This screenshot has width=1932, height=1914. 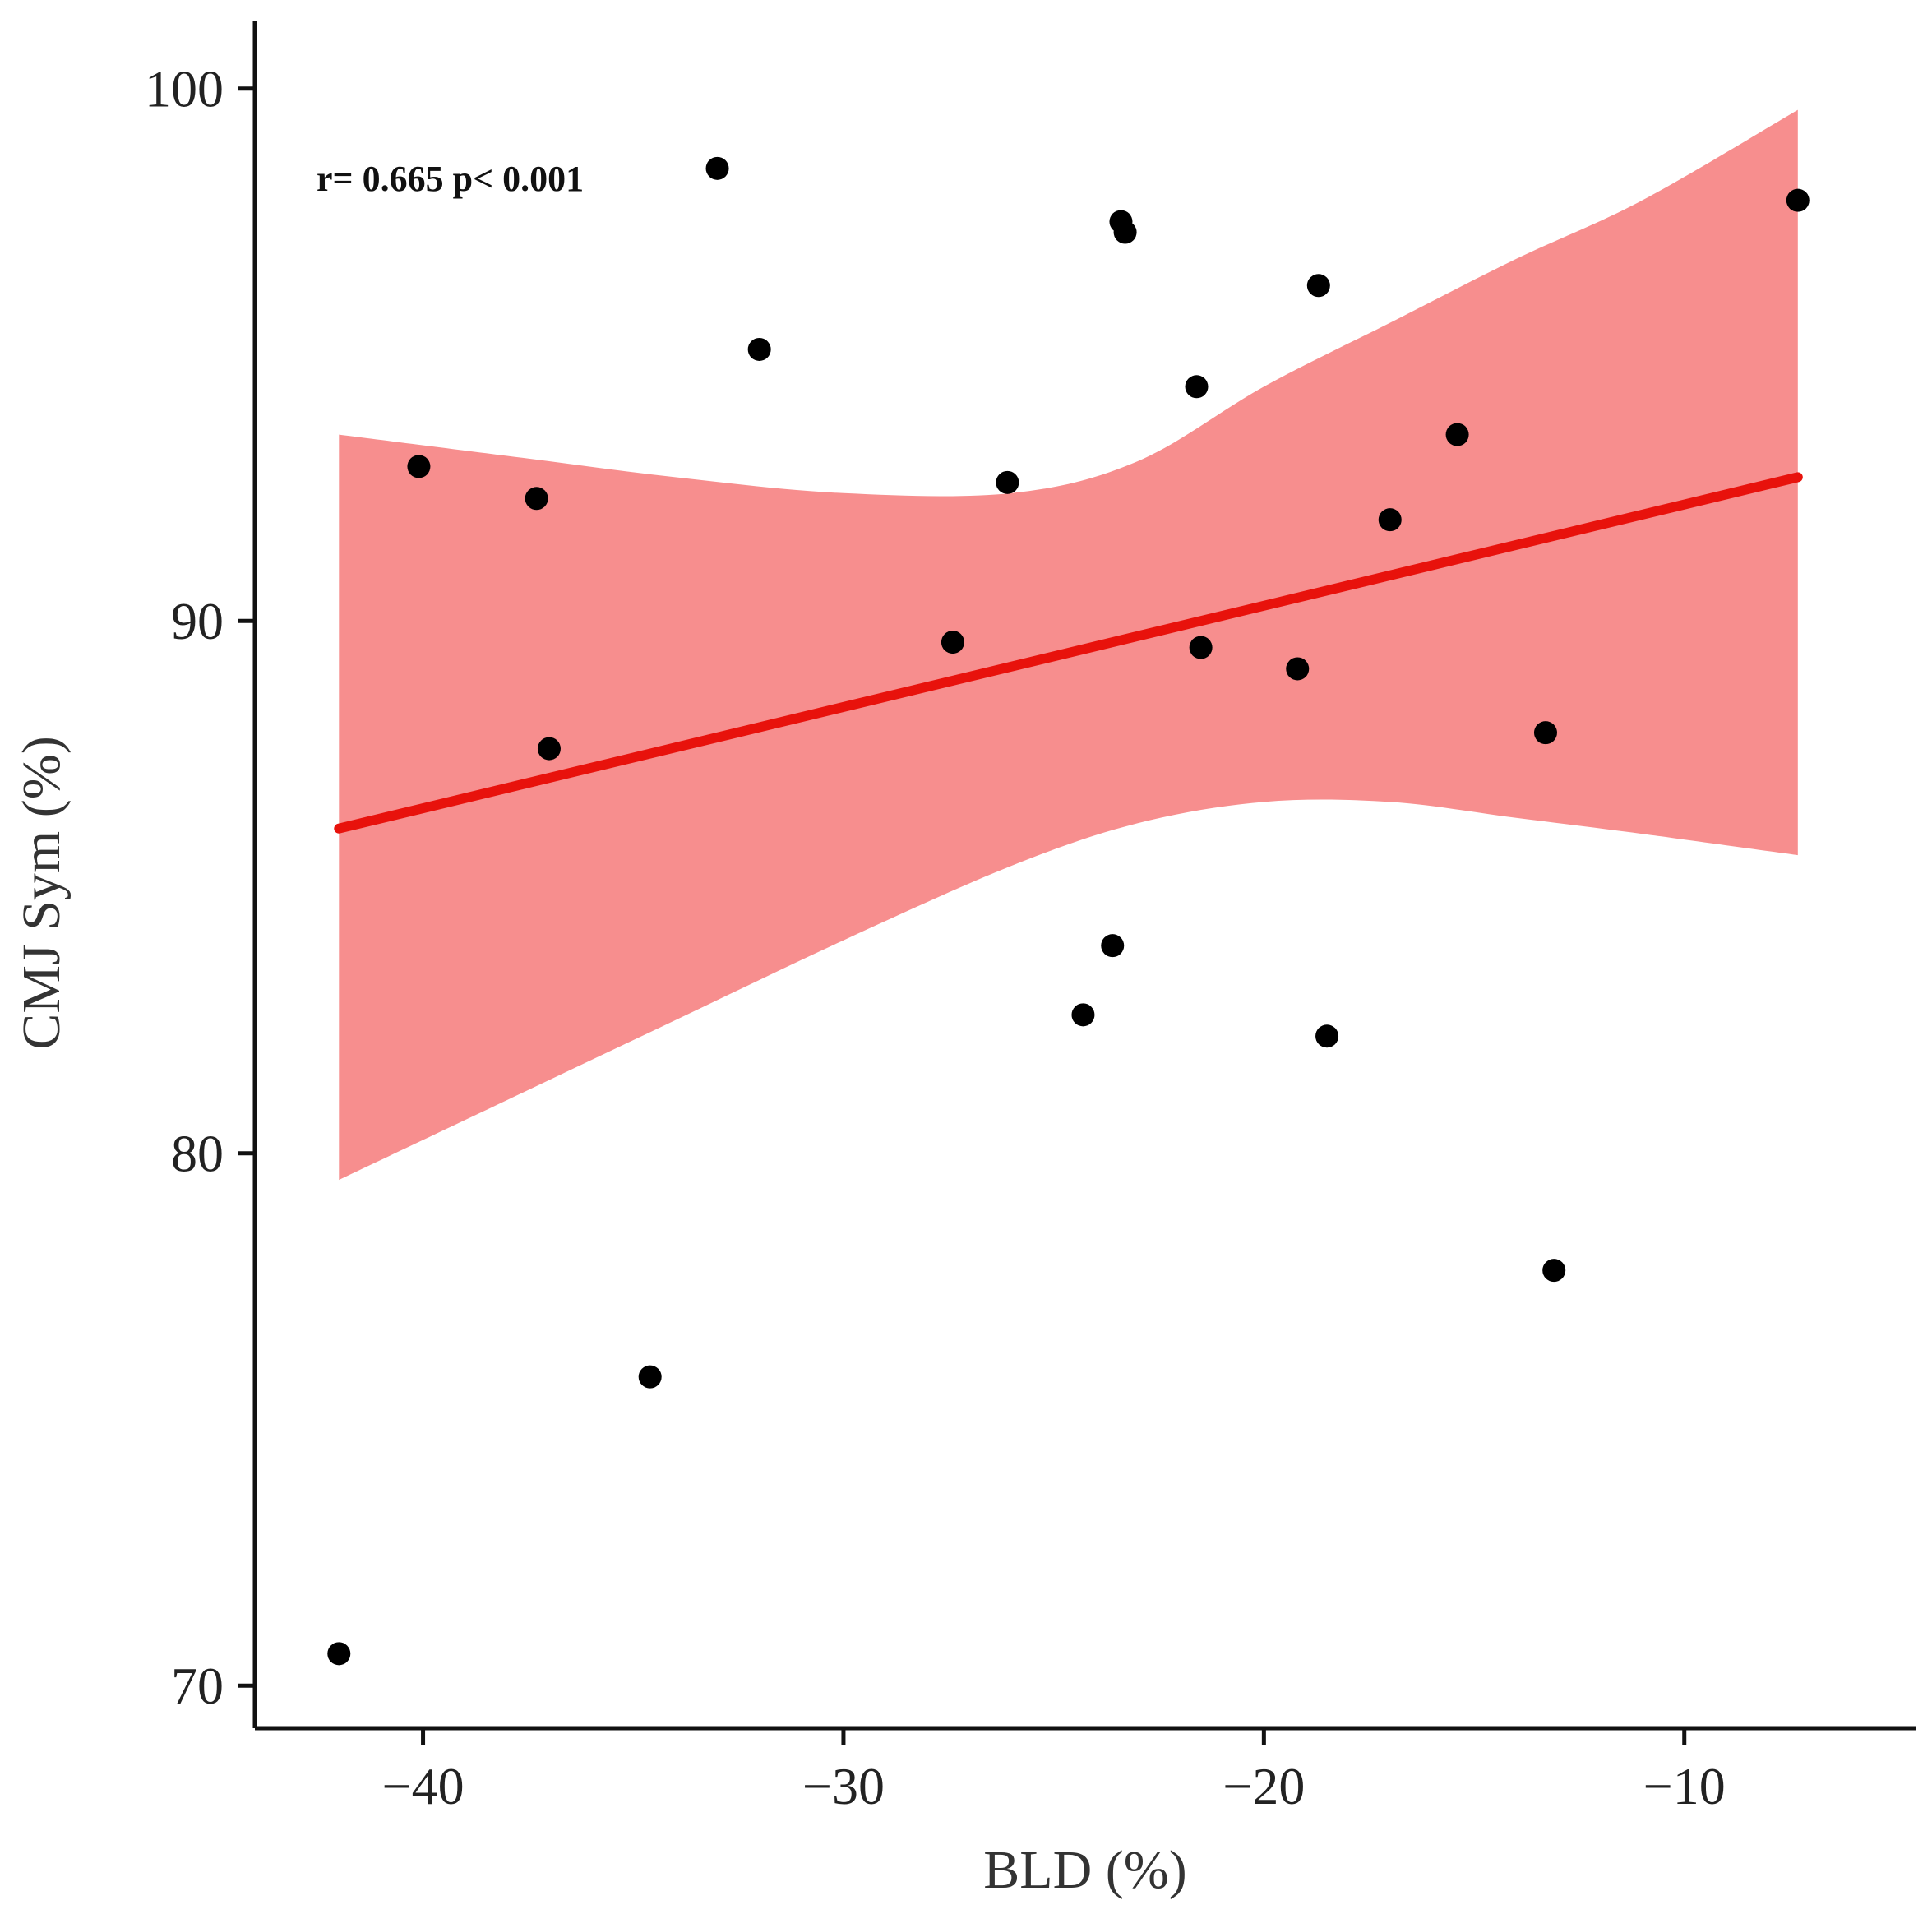 What do you see at coordinates (450, 179) in the screenshot?
I see `correlation-annotation: r= 0.665 p< 0.001` at bounding box center [450, 179].